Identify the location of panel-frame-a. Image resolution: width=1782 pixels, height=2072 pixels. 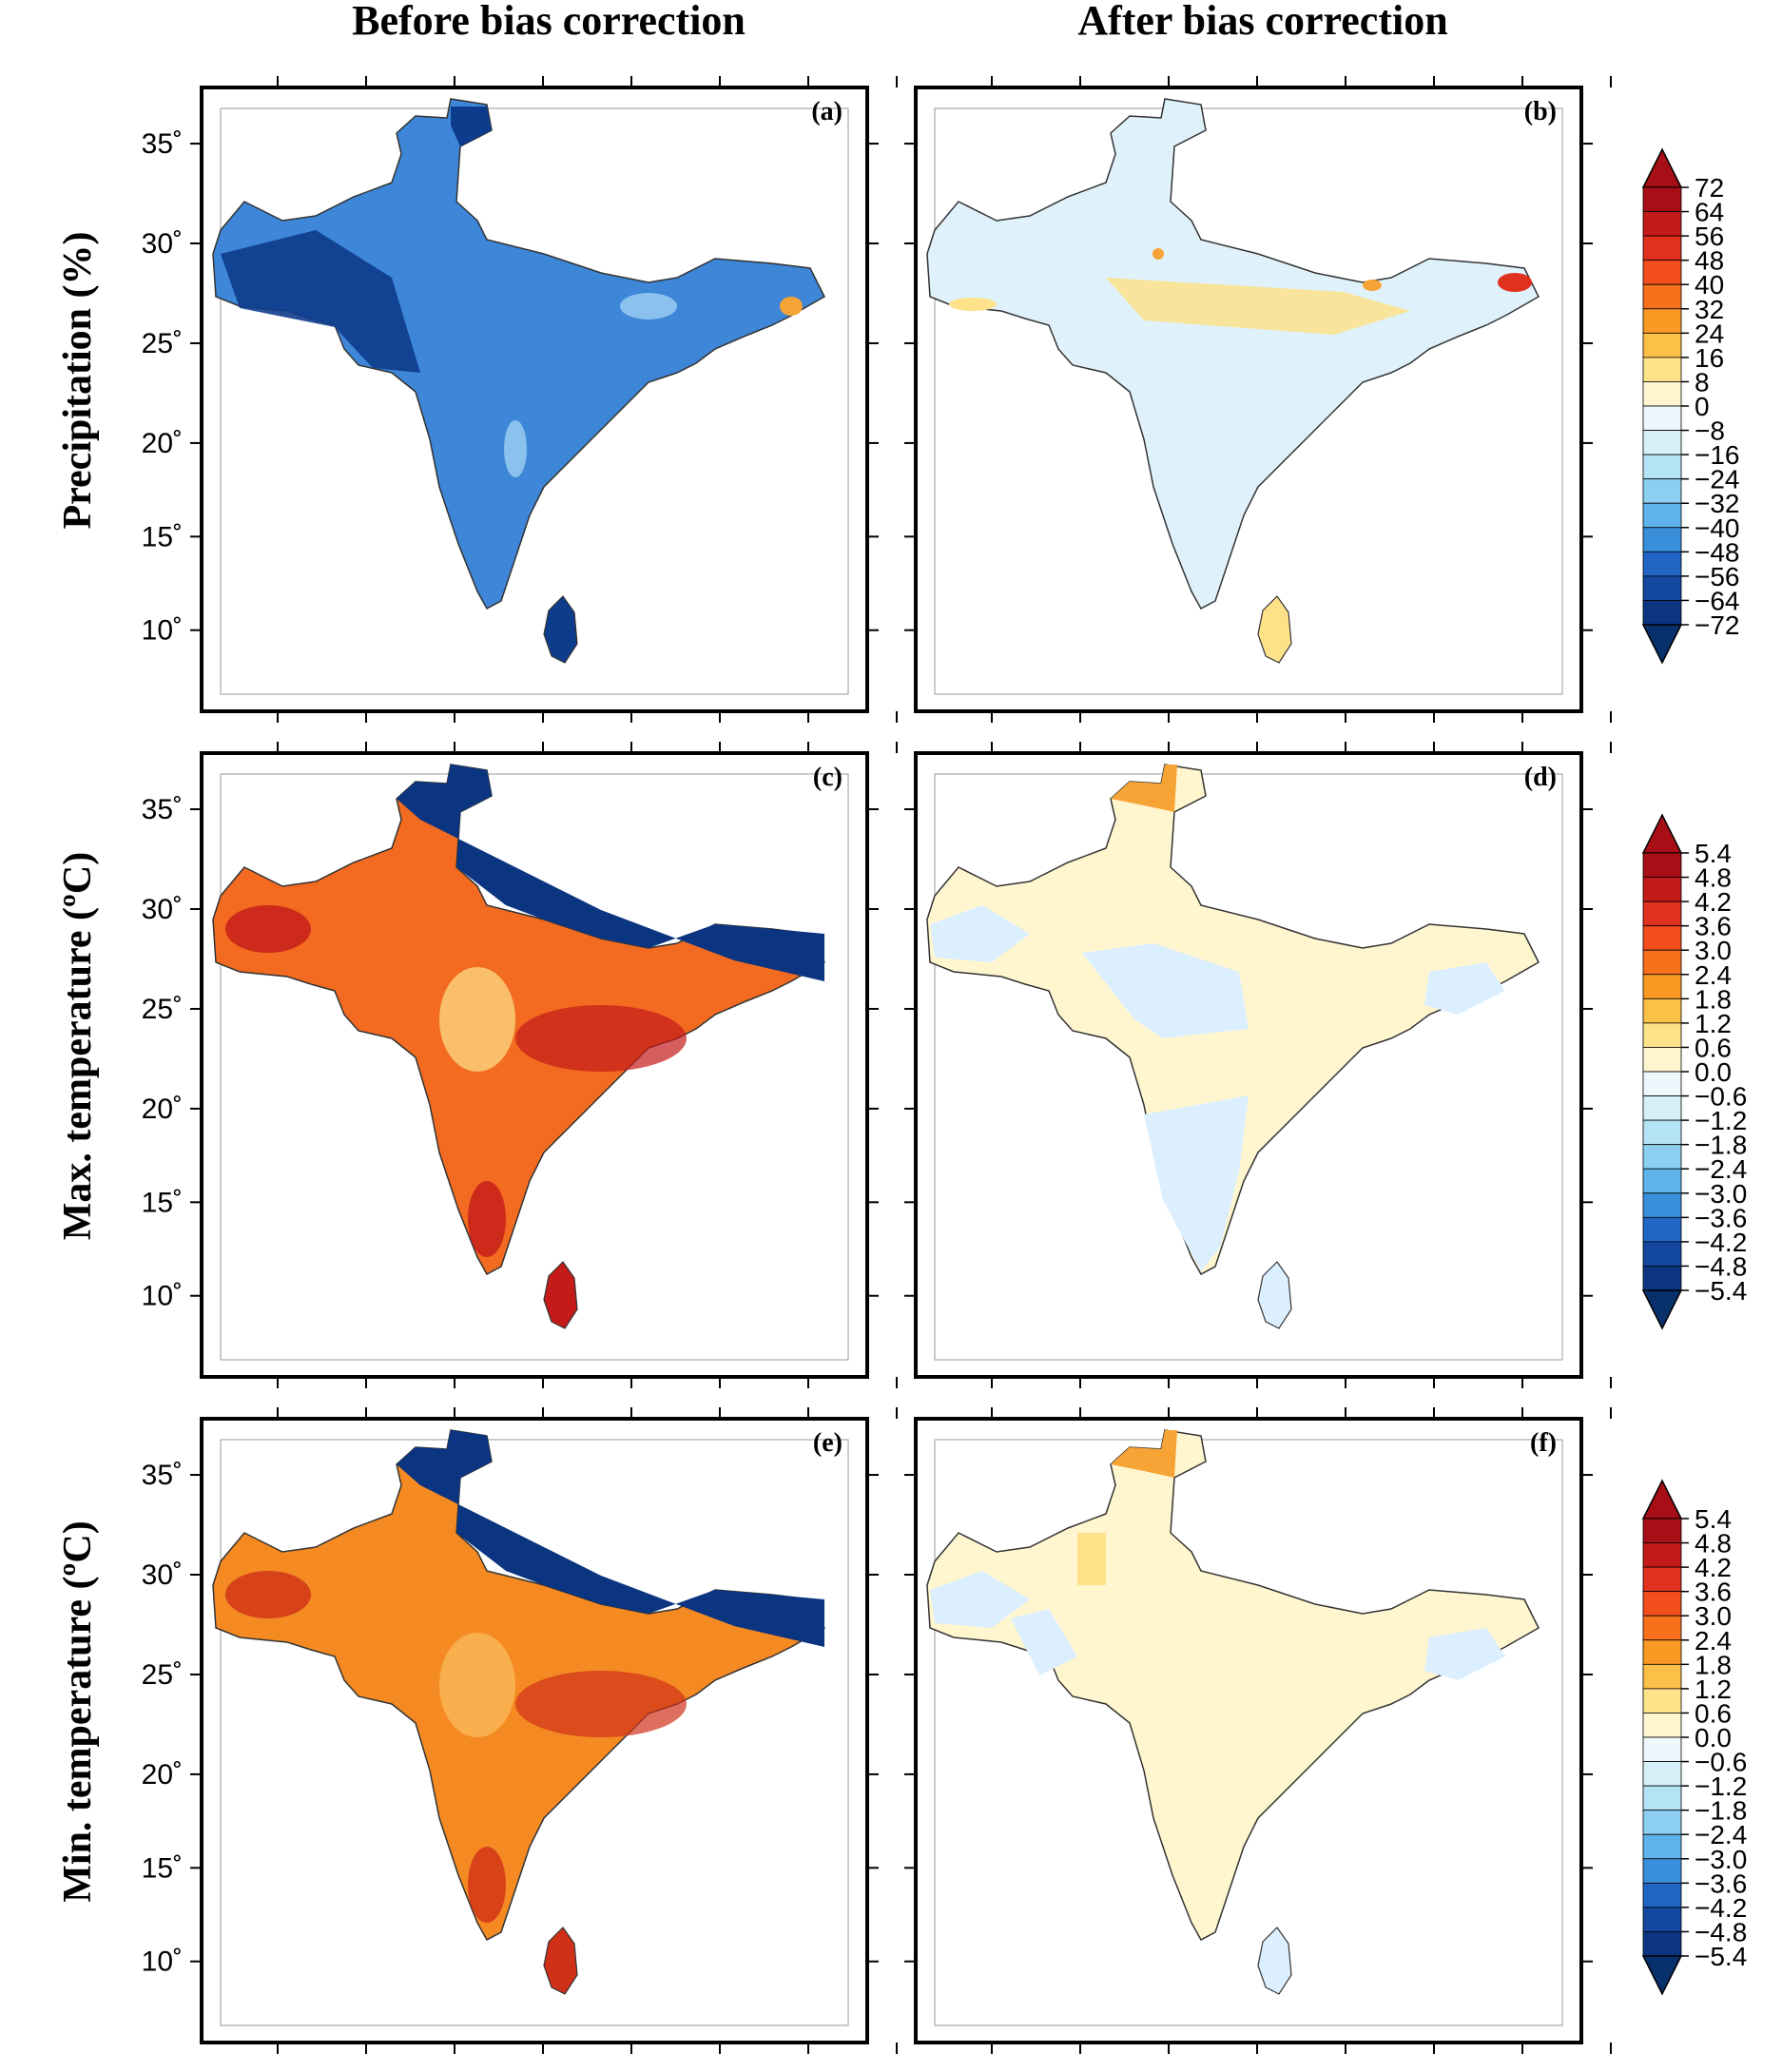
(534, 399).